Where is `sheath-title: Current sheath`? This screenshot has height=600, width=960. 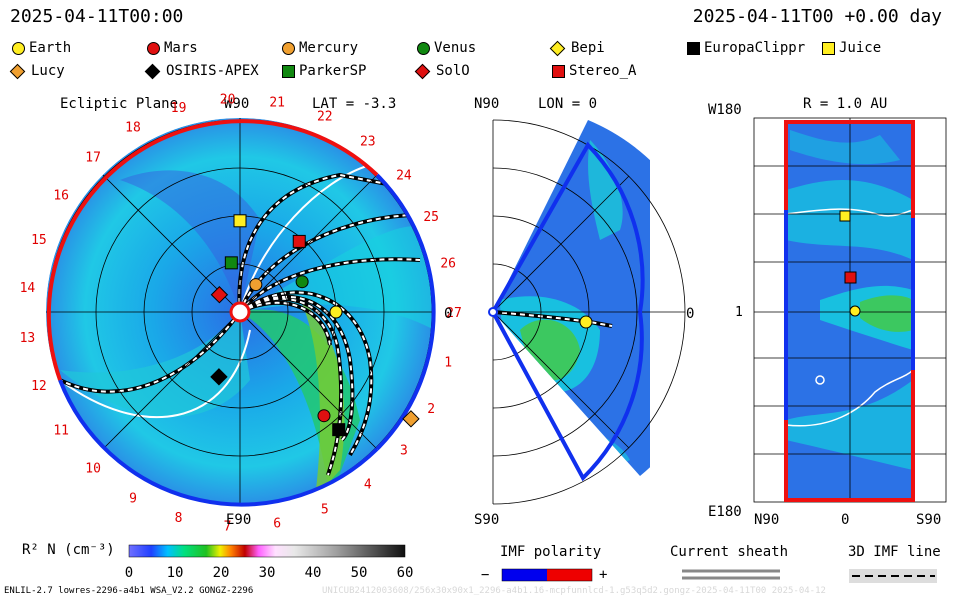 sheath-title: Current sheath is located at coordinates (729, 552).